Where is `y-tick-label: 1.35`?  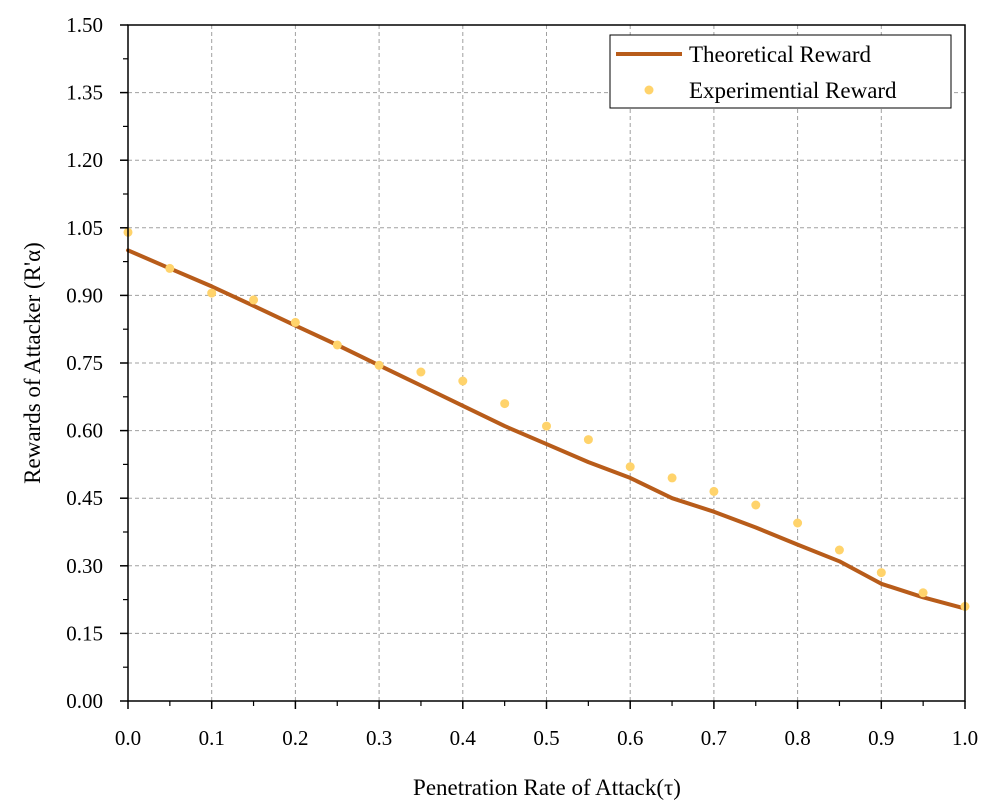
y-tick-label: 1.35 is located at coordinates (84, 93).